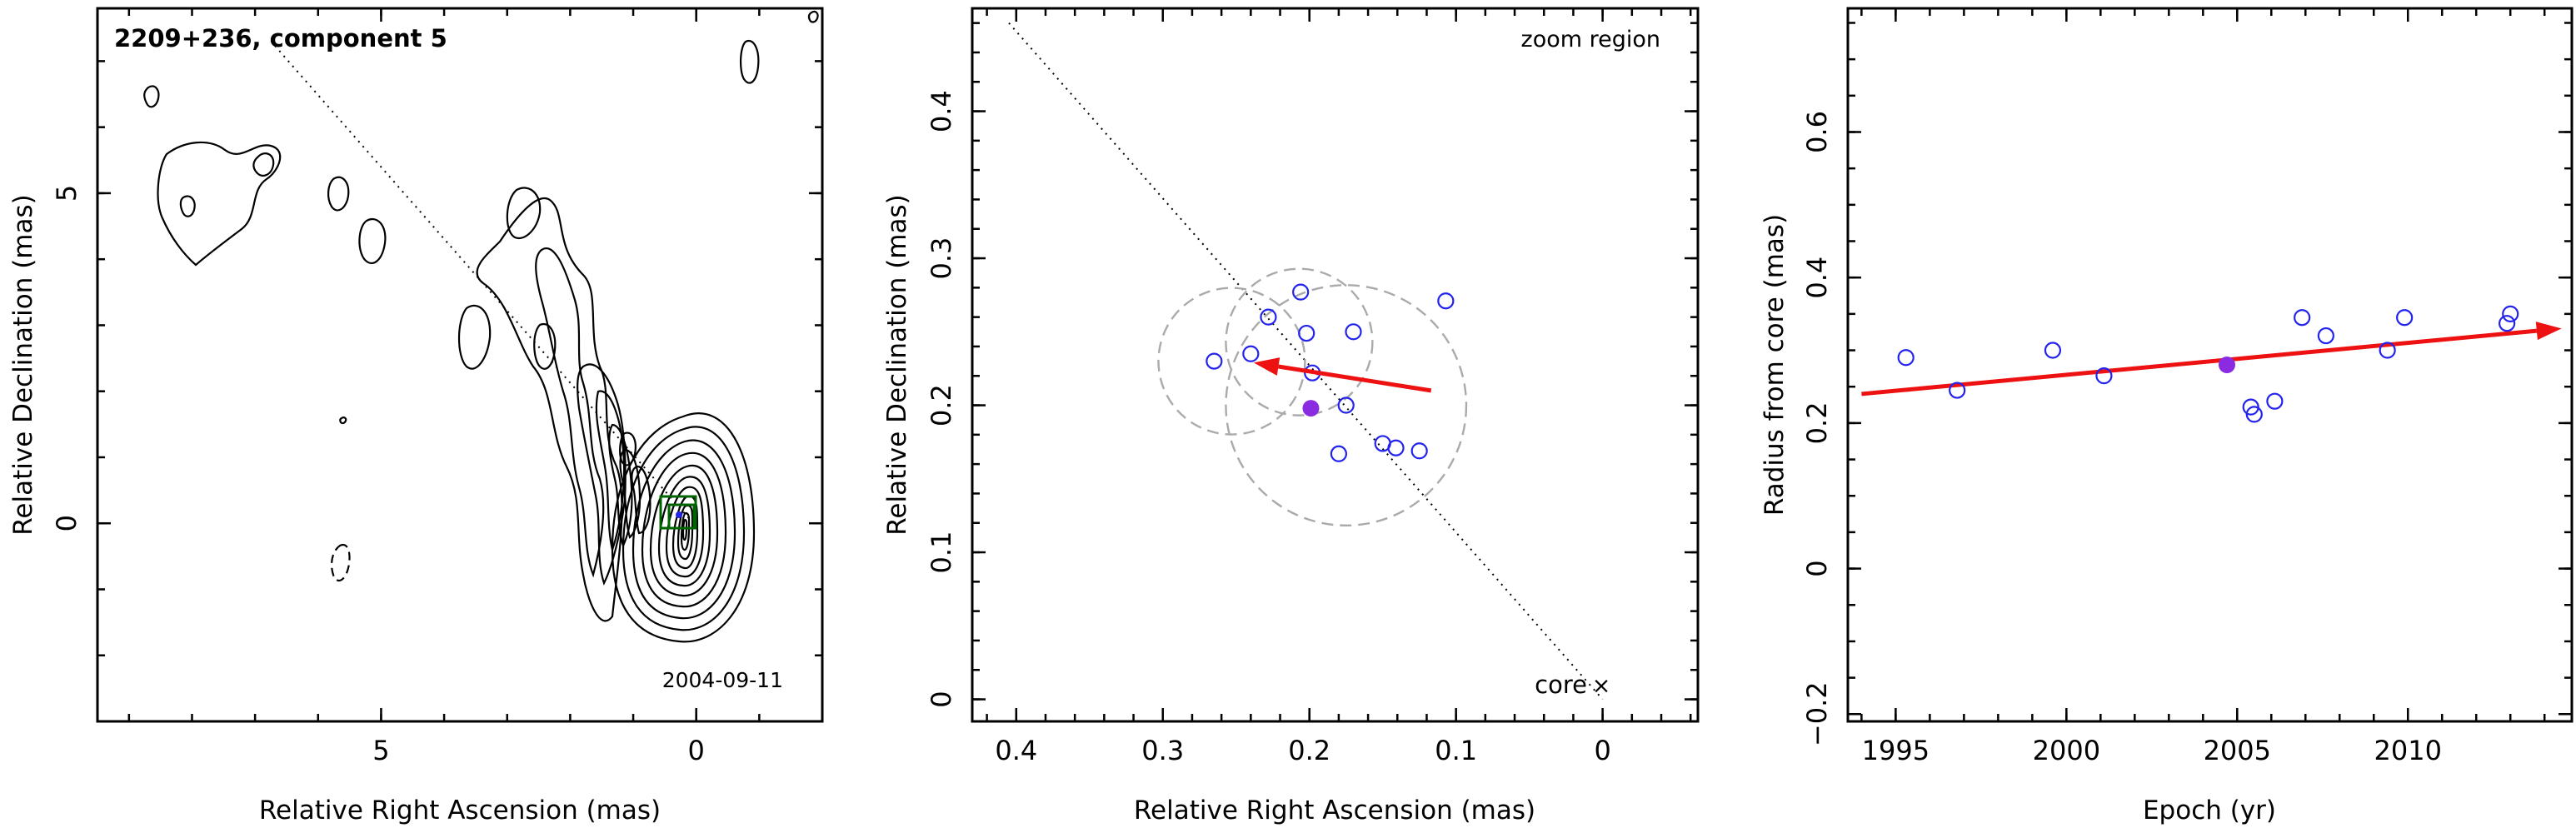 Image resolution: width=2576 pixels, height=833 pixels. I want to click on jet-contours, so click(554, 404).